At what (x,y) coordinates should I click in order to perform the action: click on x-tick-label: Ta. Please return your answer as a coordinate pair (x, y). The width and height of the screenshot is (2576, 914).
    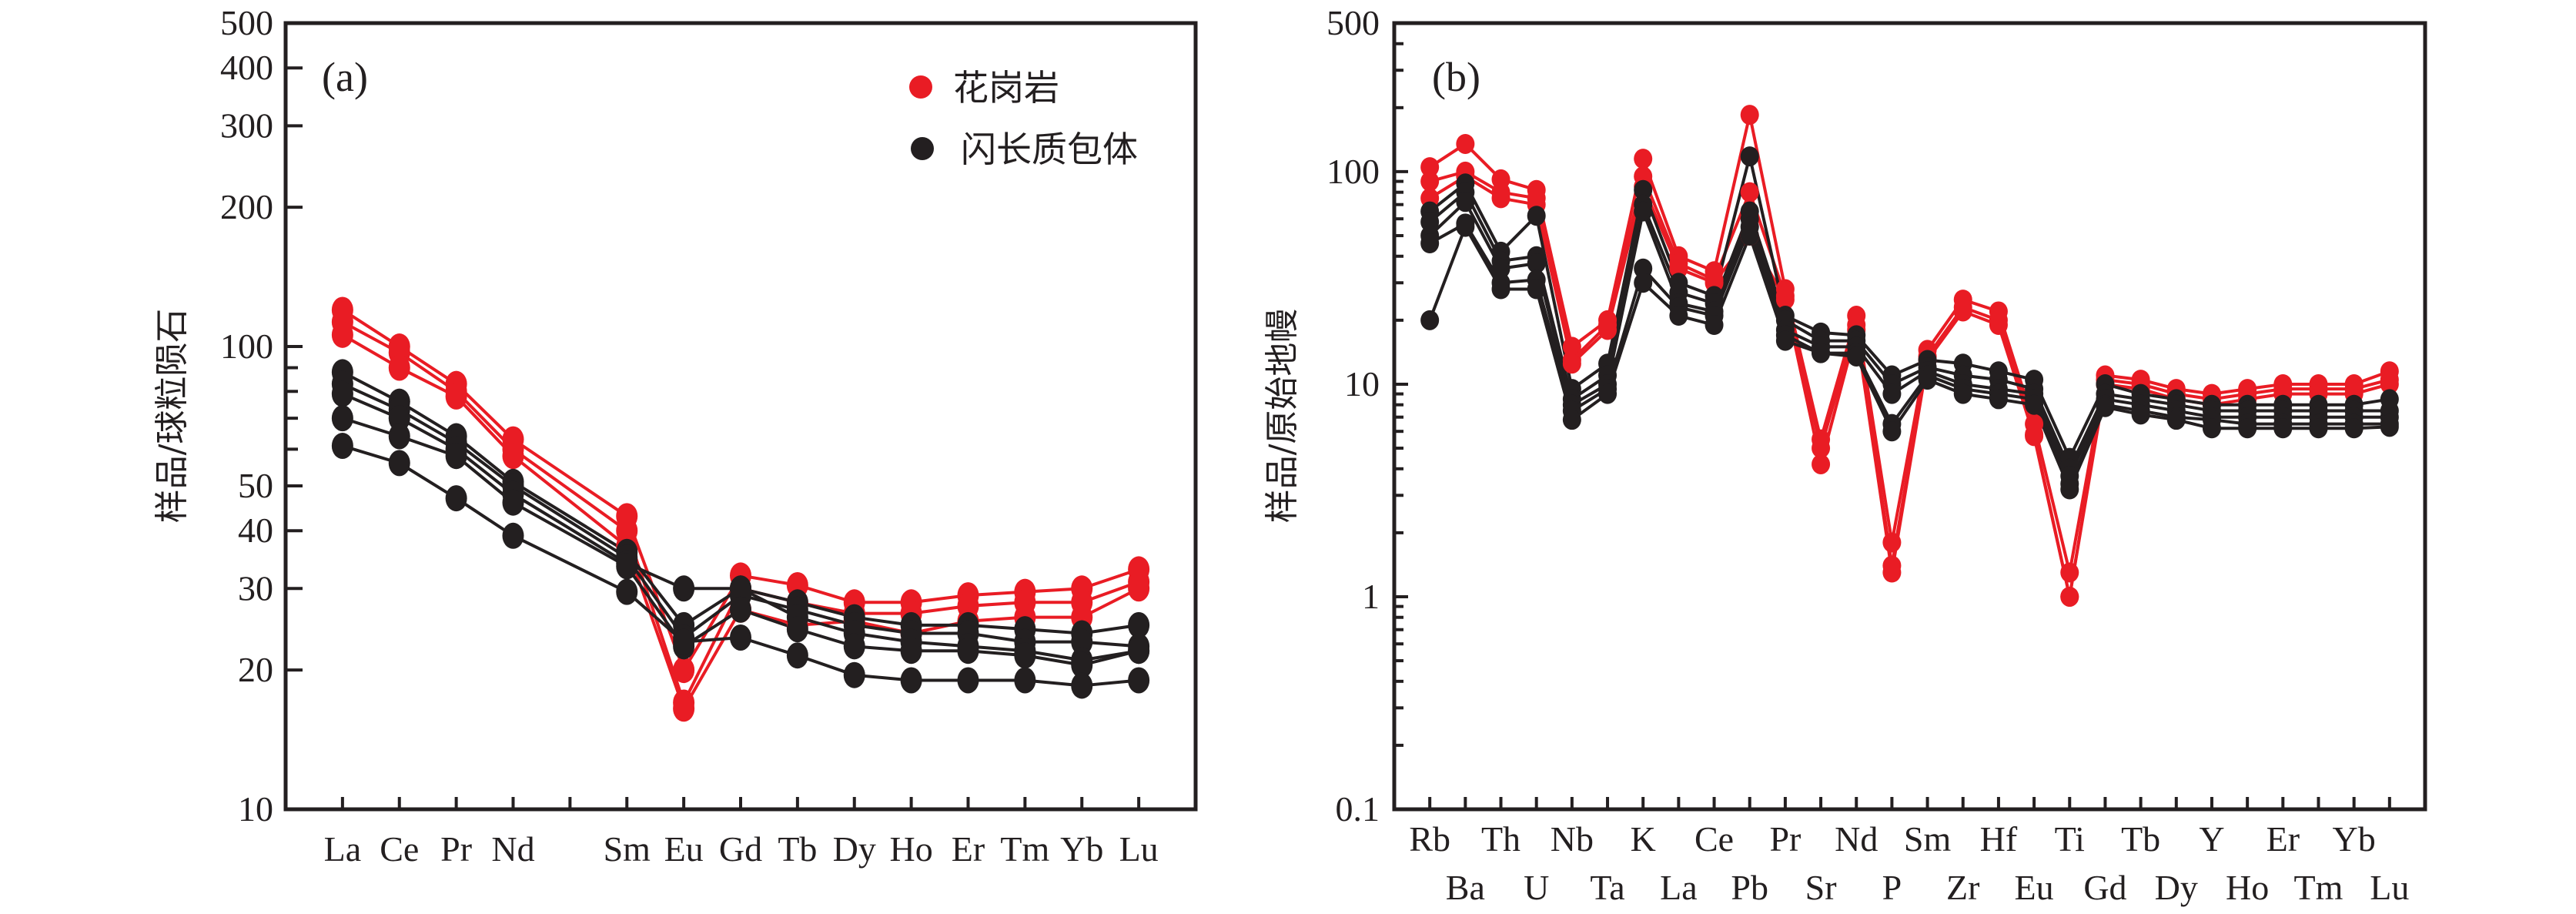
    Looking at the image, I should click on (1607, 887).